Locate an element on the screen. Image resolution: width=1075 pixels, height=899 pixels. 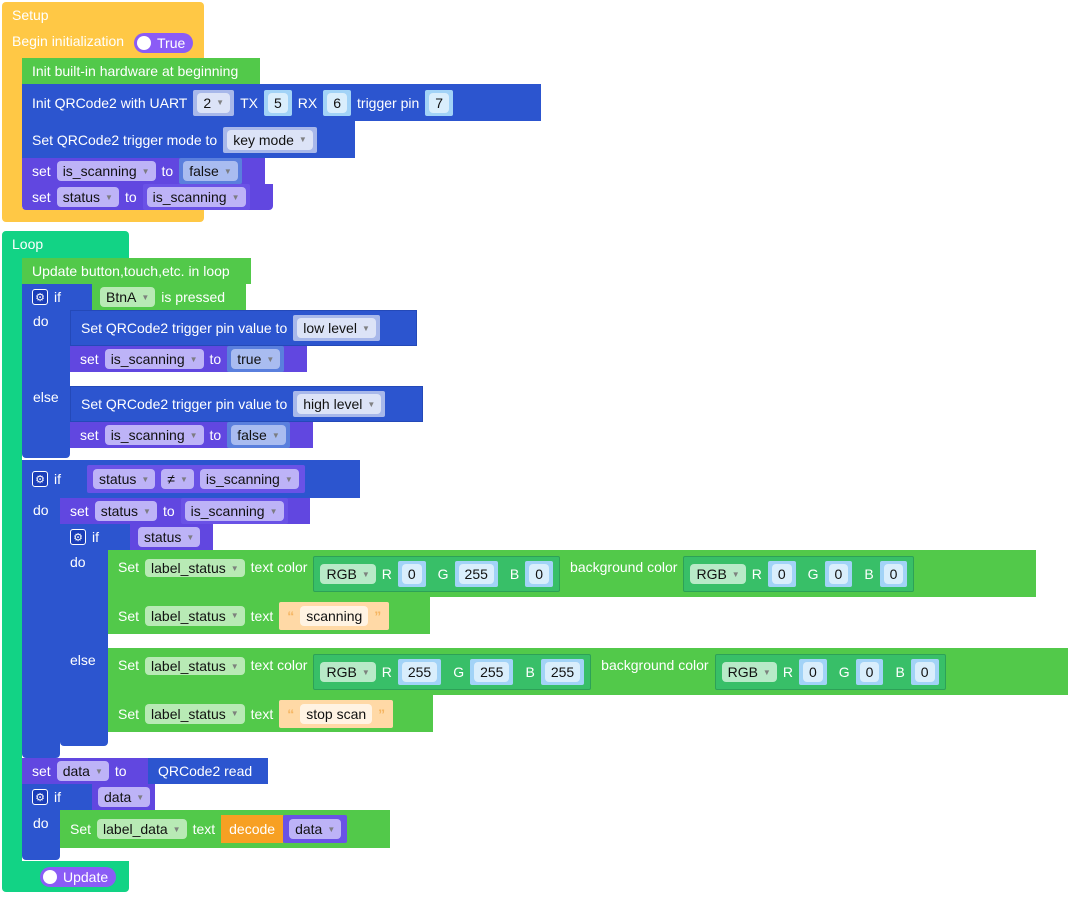
set-label-data-text-block: Set label_data ▼ text decode data ▼ is located at coordinates (225, 829).